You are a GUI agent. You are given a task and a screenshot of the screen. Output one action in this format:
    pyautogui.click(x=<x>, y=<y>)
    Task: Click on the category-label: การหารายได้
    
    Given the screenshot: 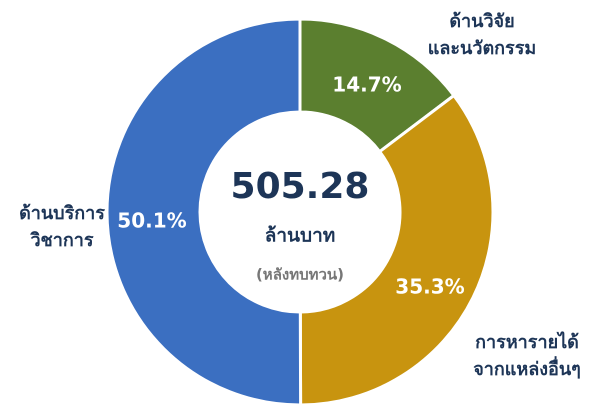 What is the action you would take?
    pyautogui.click(x=527, y=342)
    